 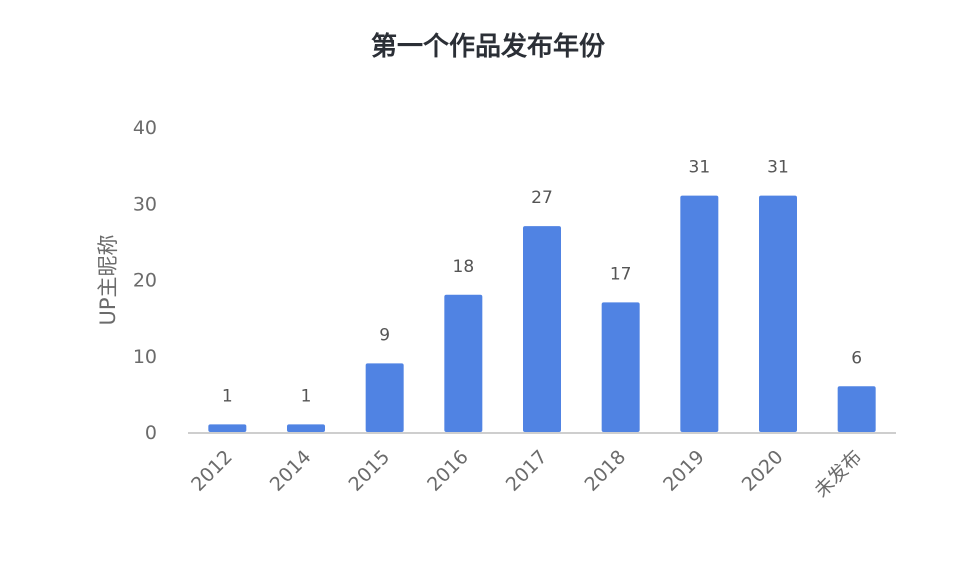 What do you see at coordinates (605, 471) in the screenshot?
I see `x-tick-label: 2018` at bounding box center [605, 471].